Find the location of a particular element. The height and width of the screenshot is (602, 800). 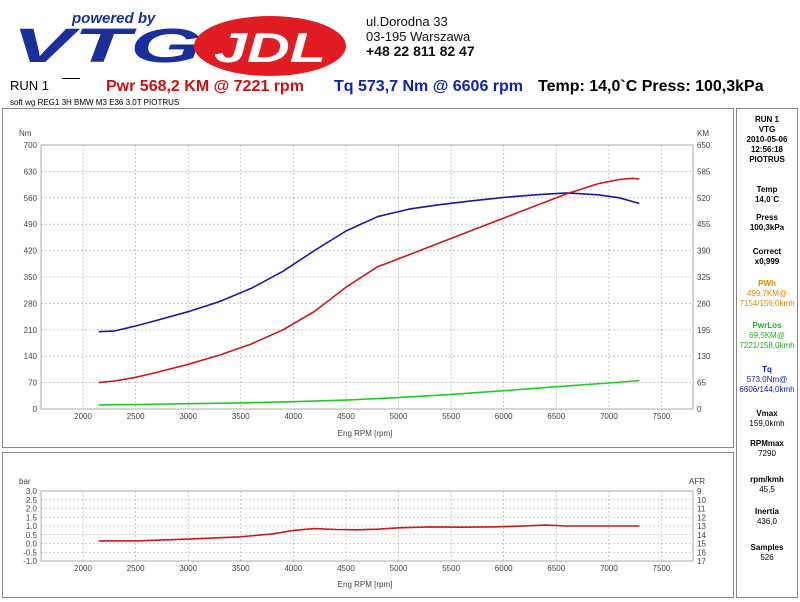

powered-by-text: powered by is located at coordinates (113, 18).